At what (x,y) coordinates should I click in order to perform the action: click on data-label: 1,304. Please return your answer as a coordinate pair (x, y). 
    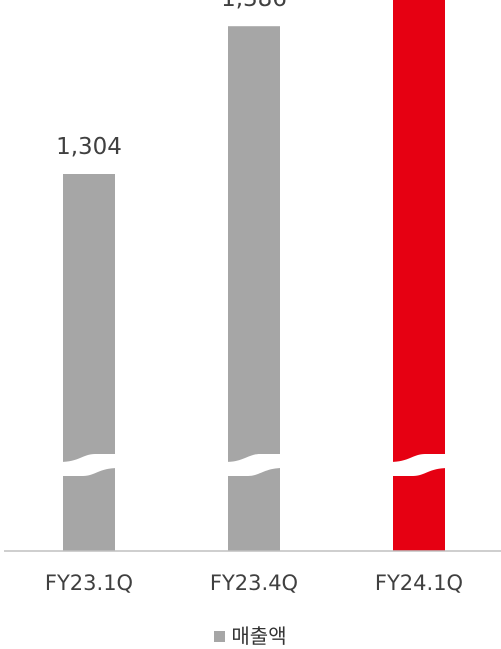
    Looking at the image, I should click on (89, 147).